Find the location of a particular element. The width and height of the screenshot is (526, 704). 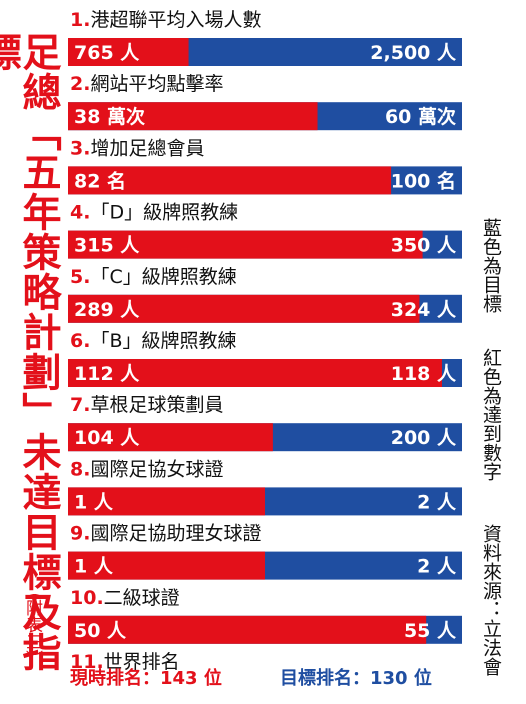

row-title: 4.「D」級牌照教練 is located at coordinates (154, 213).